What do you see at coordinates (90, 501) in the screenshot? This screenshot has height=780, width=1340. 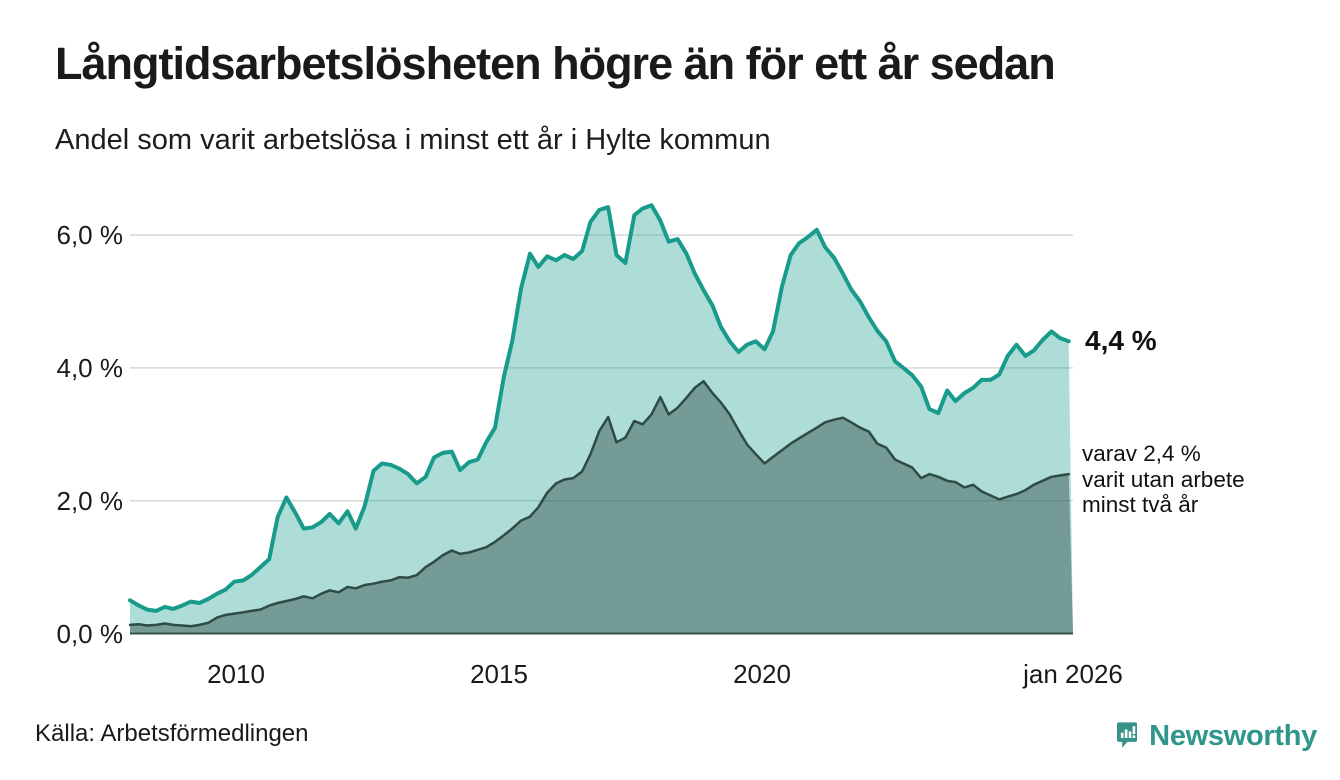 I see `y-axis-label-2: 2,0 %` at bounding box center [90, 501].